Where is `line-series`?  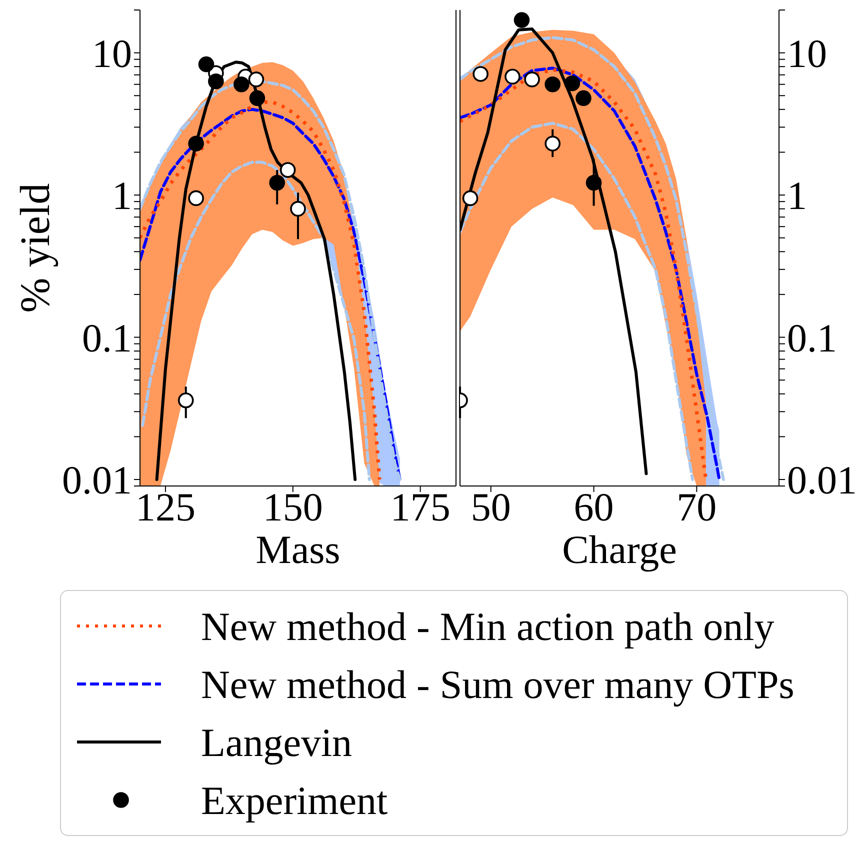 line-series is located at coordinates (256, 270).